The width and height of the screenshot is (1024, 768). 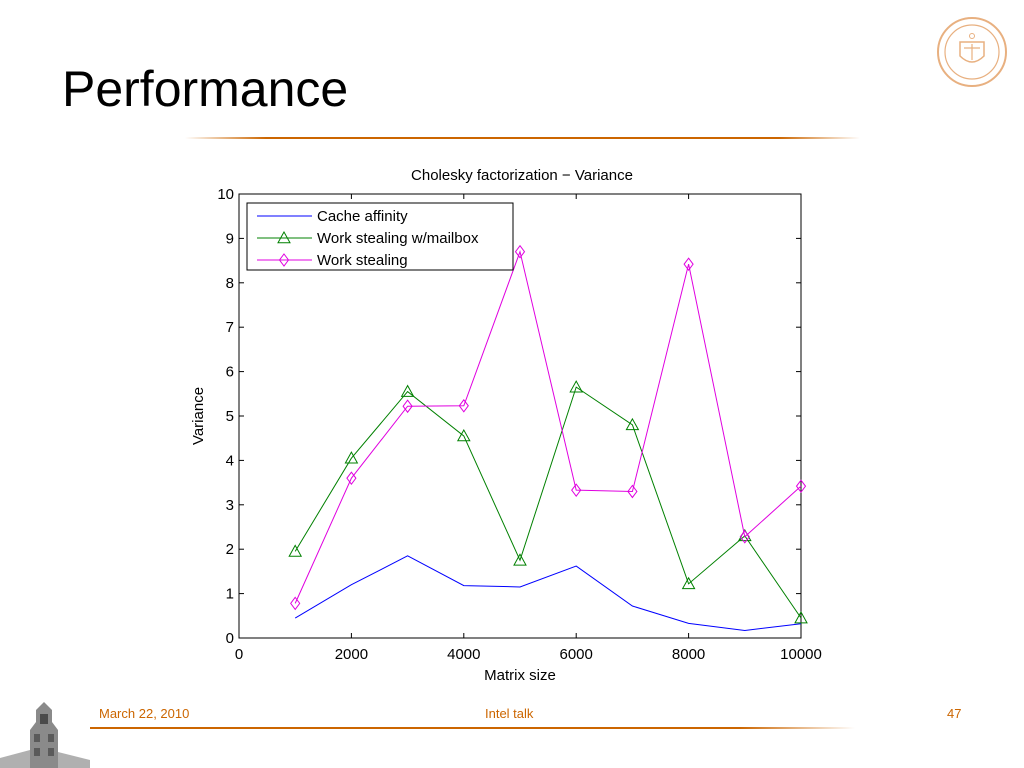 What do you see at coordinates (398, 238) in the screenshot?
I see `legend-label: Work stealing w/mailbox` at bounding box center [398, 238].